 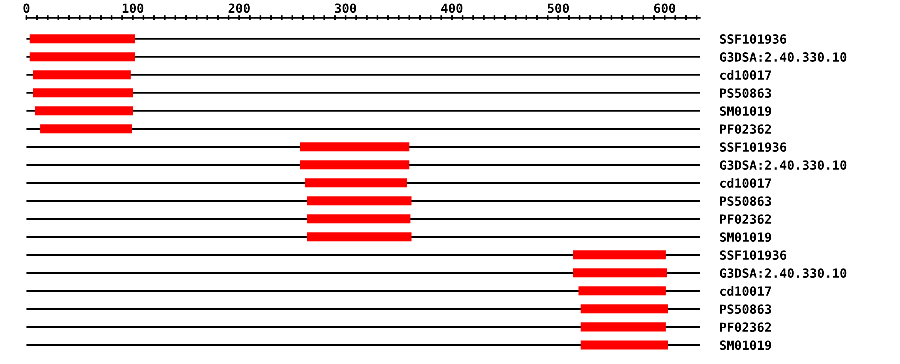 What do you see at coordinates (27, 9) in the screenshot?
I see `x-tick-label: 0` at bounding box center [27, 9].